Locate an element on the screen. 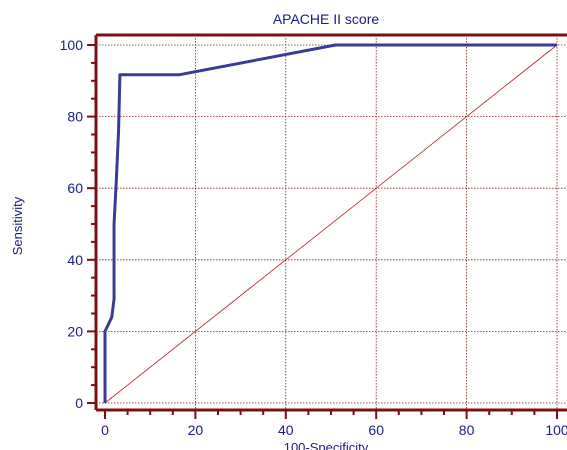 Image resolution: width=567 pixels, height=450 pixels. x-tick-label: 80 is located at coordinates (467, 430).